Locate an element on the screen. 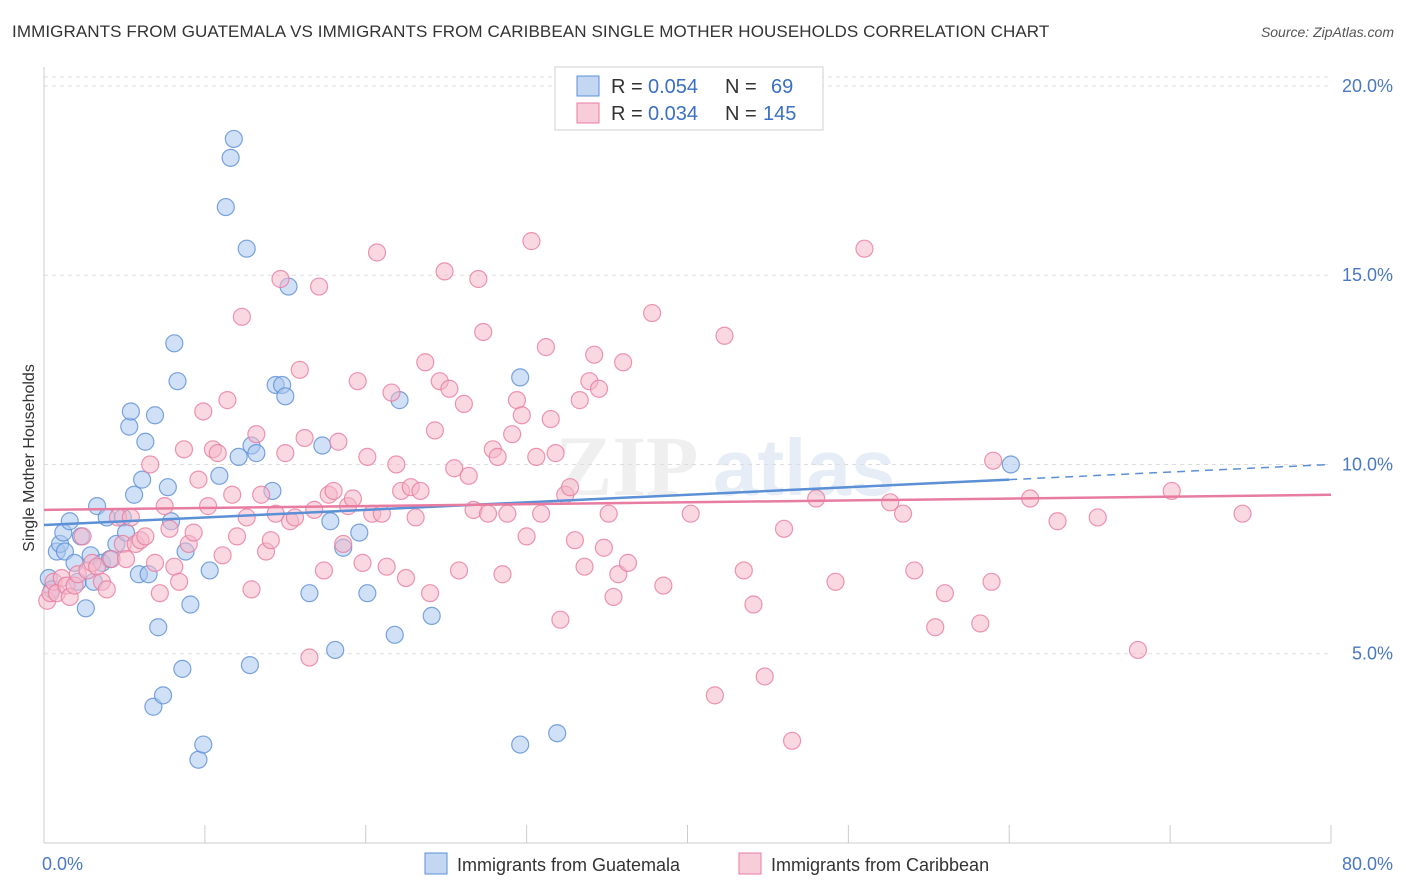 The height and width of the screenshot is (892, 1406). legend-label-guatemala: Immigrants from Guatemala is located at coordinates (569, 865).